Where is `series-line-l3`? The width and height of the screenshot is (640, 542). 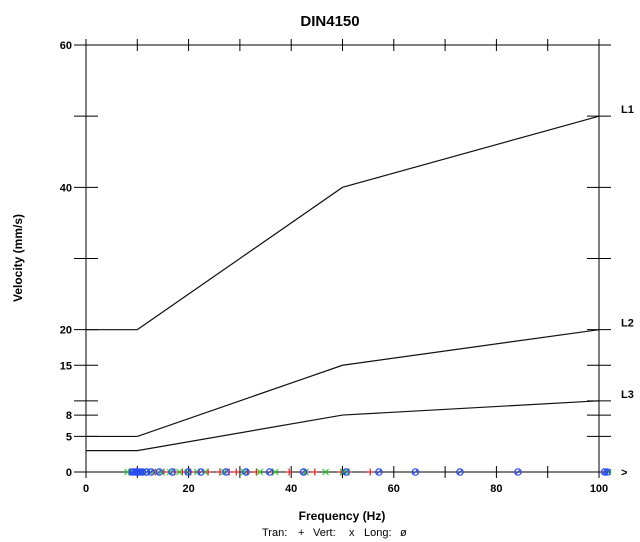 series-line-l3 is located at coordinates (343, 426).